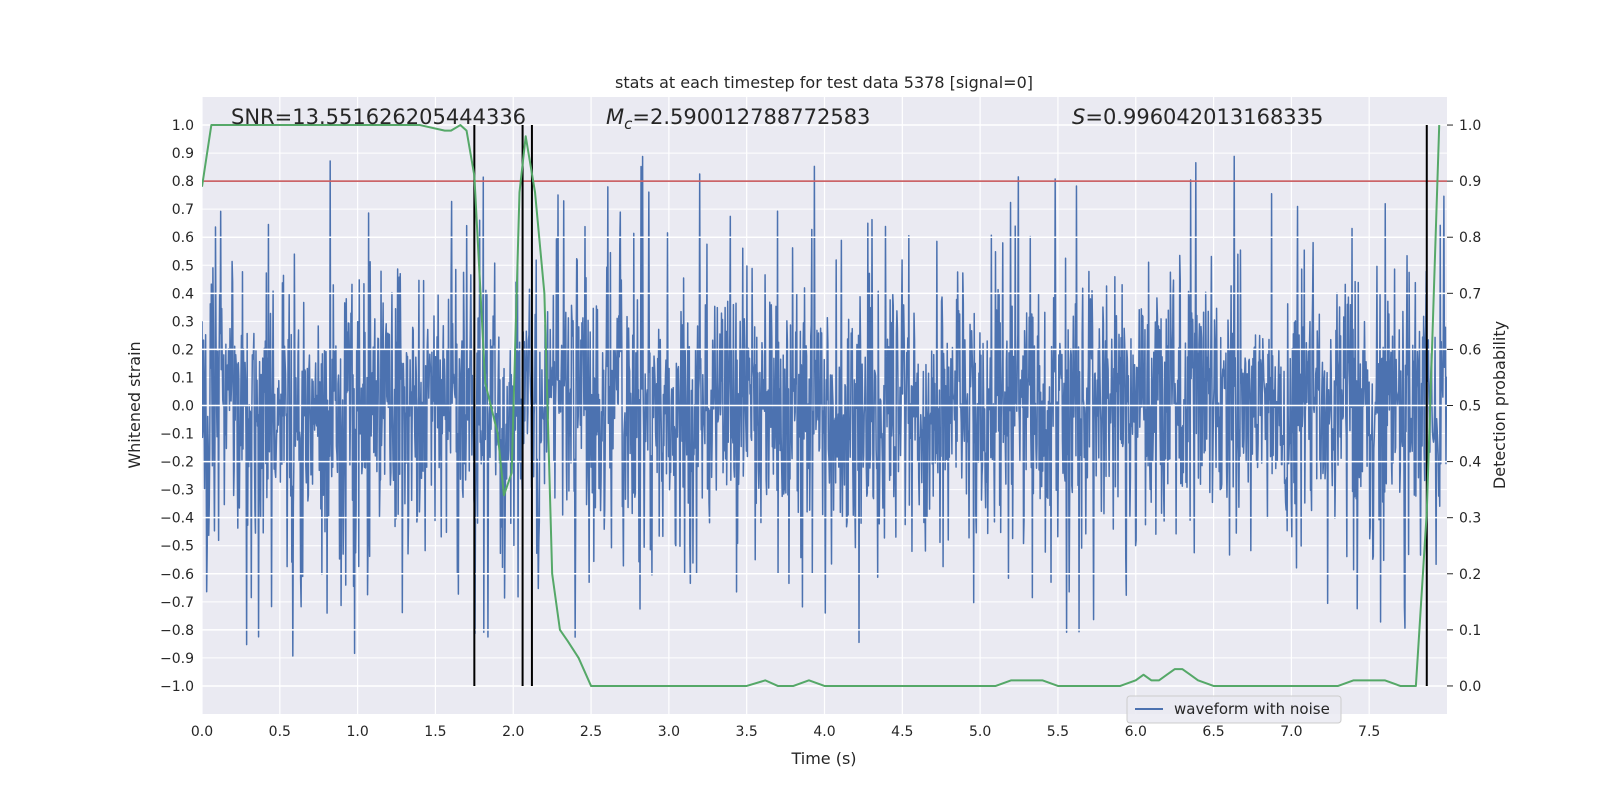 This screenshot has height=800, width=1600. I want to click on right-tick-label: 0.9, so click(1470, 182).